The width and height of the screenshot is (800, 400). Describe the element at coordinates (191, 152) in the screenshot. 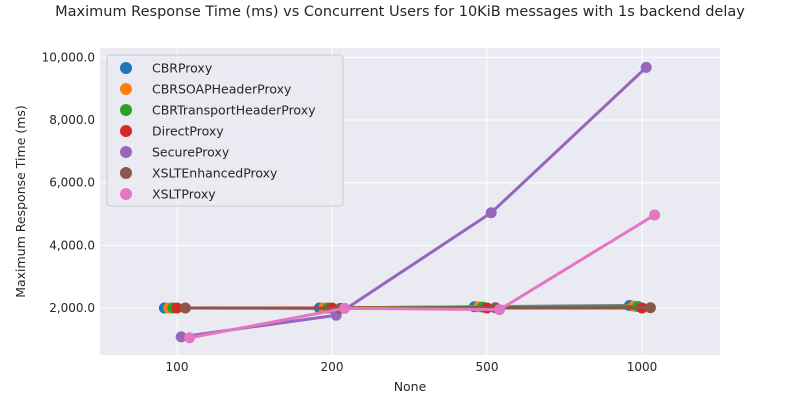

I see `legend-label: SecureProxy` at that location.